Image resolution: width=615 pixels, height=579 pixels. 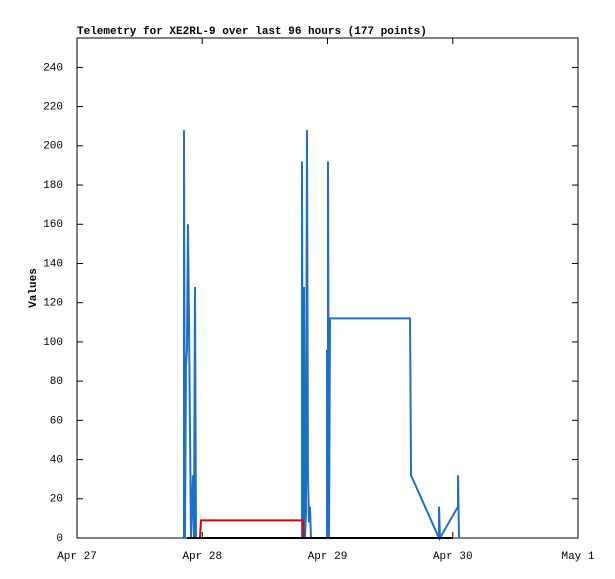 I want to click on y-tick-label: 140, so click(x=53, y=264).